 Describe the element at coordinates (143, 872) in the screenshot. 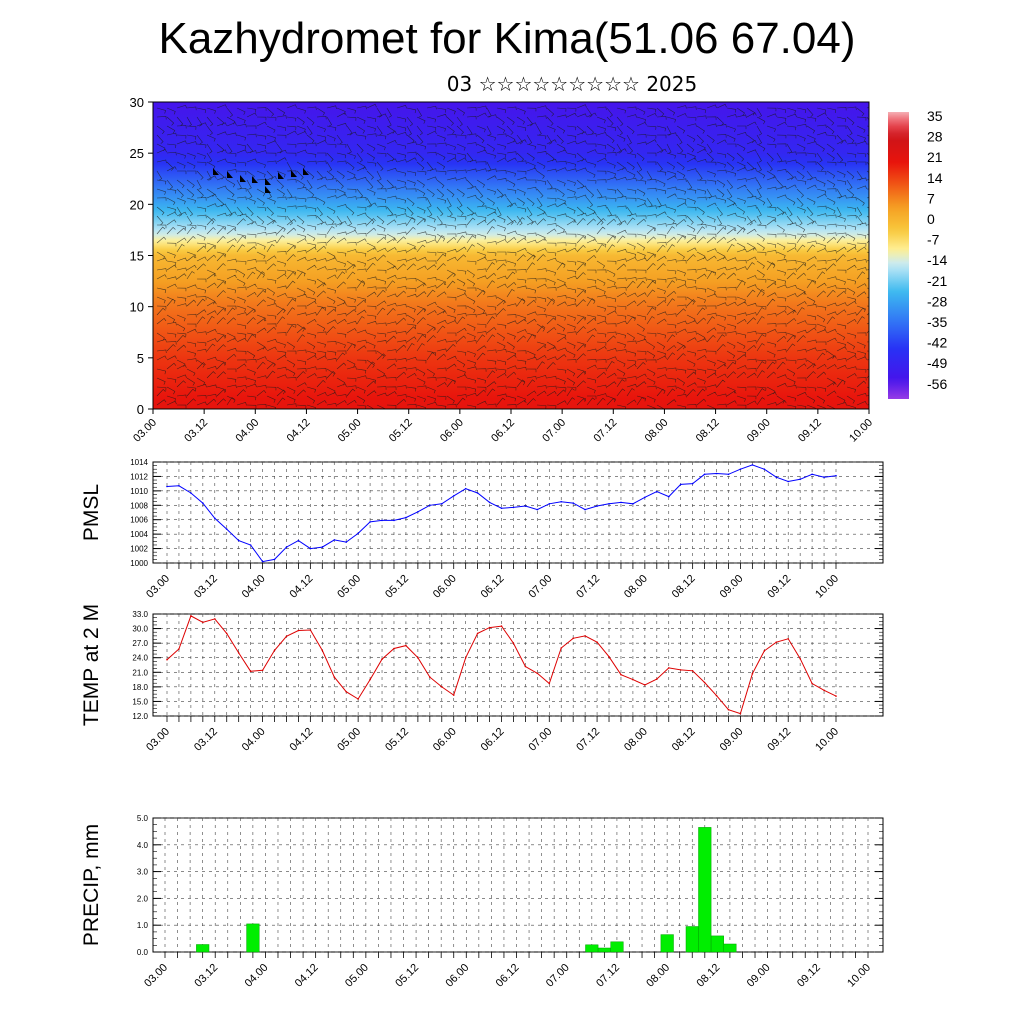

I see `ytick-label: 3.0` at that location.